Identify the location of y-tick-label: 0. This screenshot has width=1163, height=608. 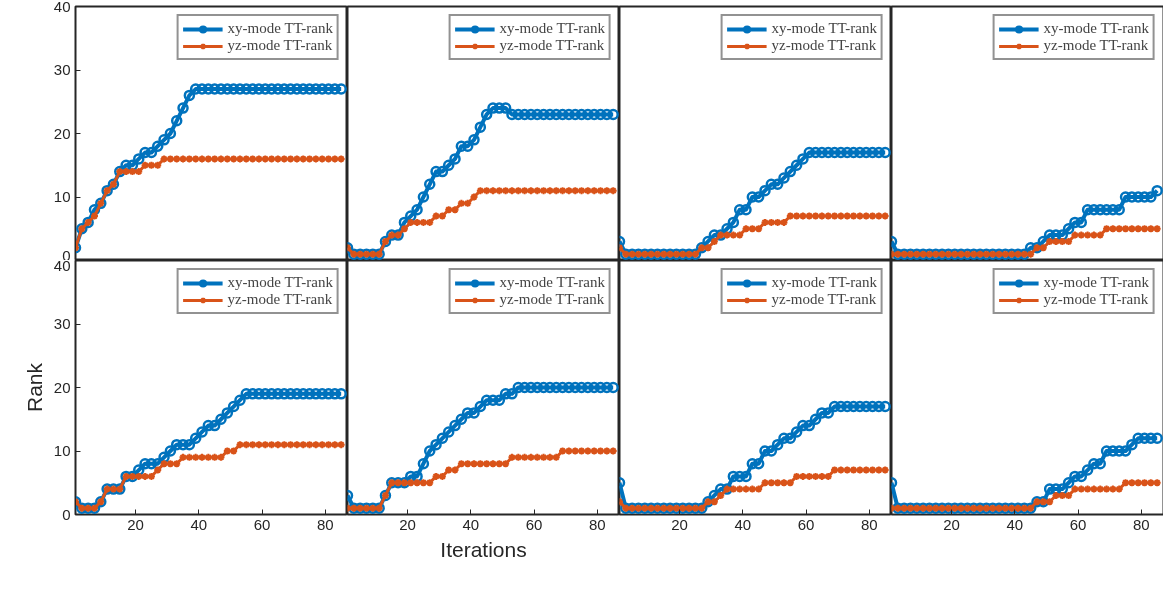
(66, 514).